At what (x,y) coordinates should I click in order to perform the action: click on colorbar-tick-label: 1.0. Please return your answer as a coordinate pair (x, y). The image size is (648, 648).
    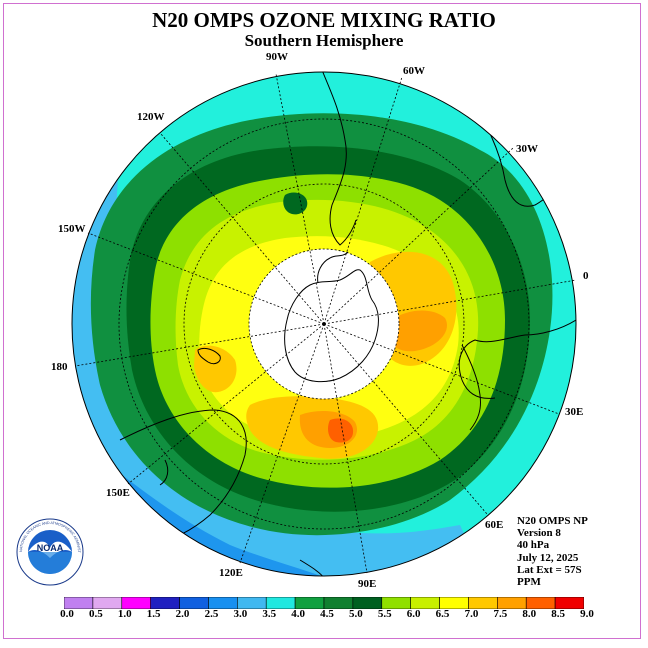
    Looking at the image, I should click on (124, 614).